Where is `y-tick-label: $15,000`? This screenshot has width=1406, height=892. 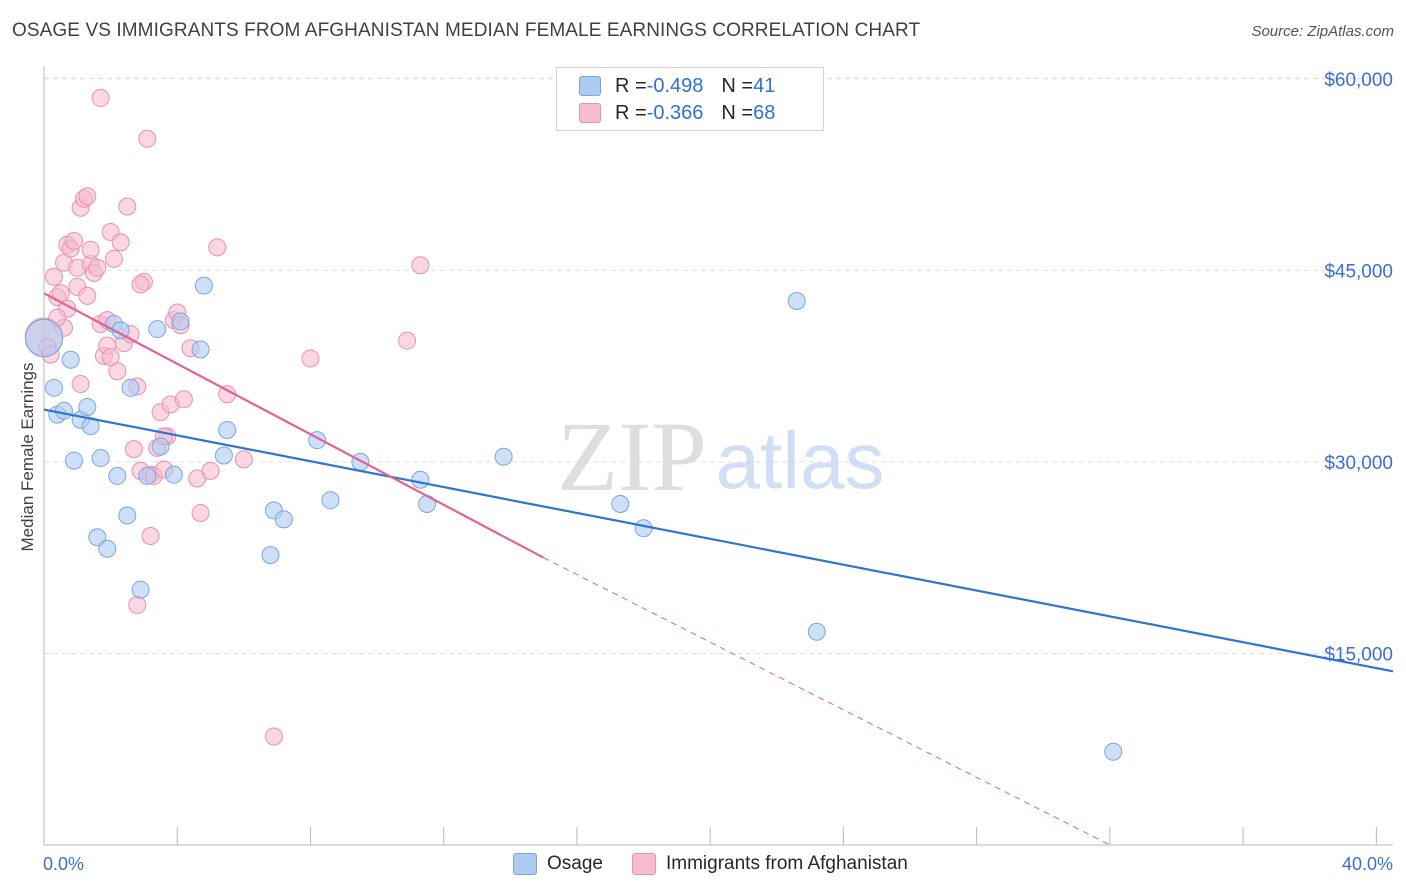
y-tick-label: $15,000 is located at coordinates (1358, 654).